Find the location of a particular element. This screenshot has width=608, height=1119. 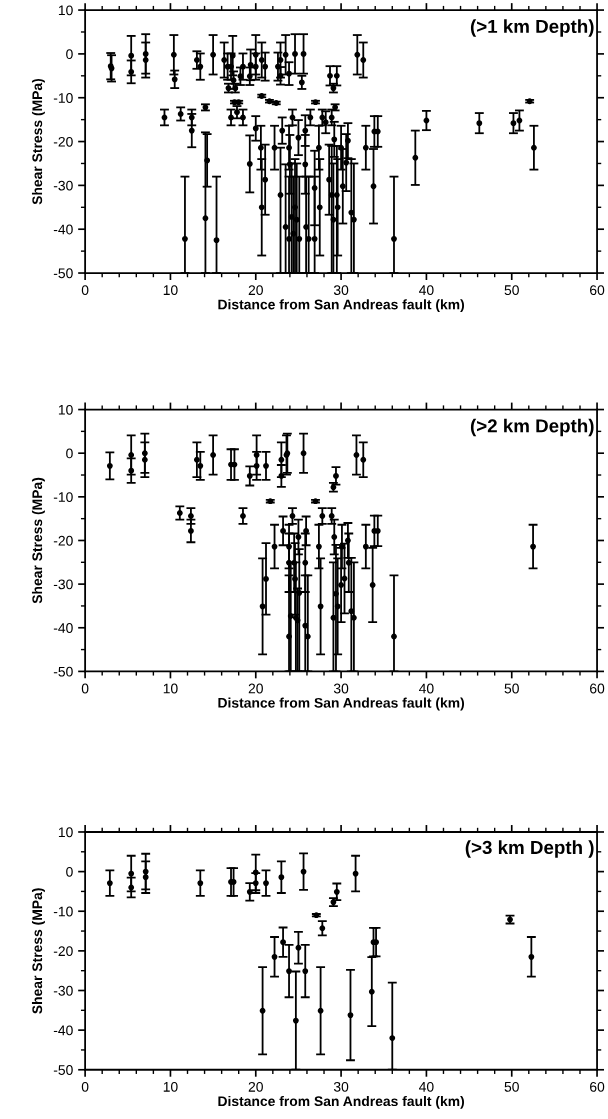

annotation: (>2 km Depth) is located at coordinates (532, 427).